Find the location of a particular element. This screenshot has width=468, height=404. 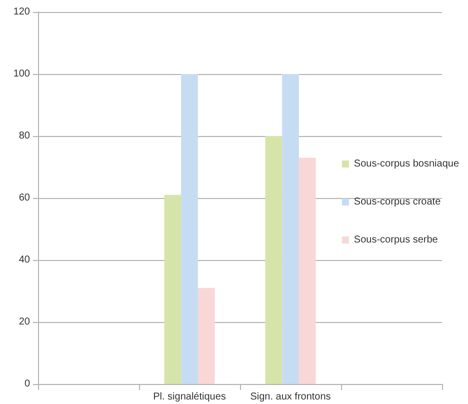

legend-label: Sous-corpus serbe is located at coordinates (396, 240).